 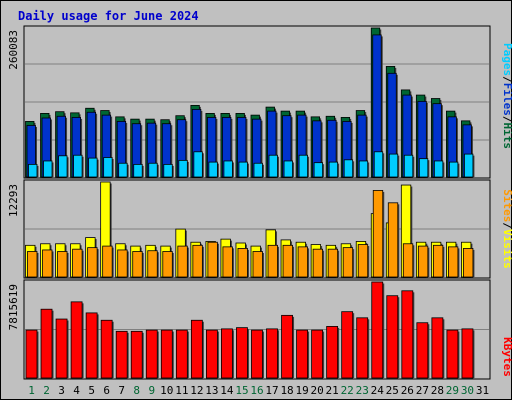 I want to click on x-tick-label: 9, so click(x=151, y=390).